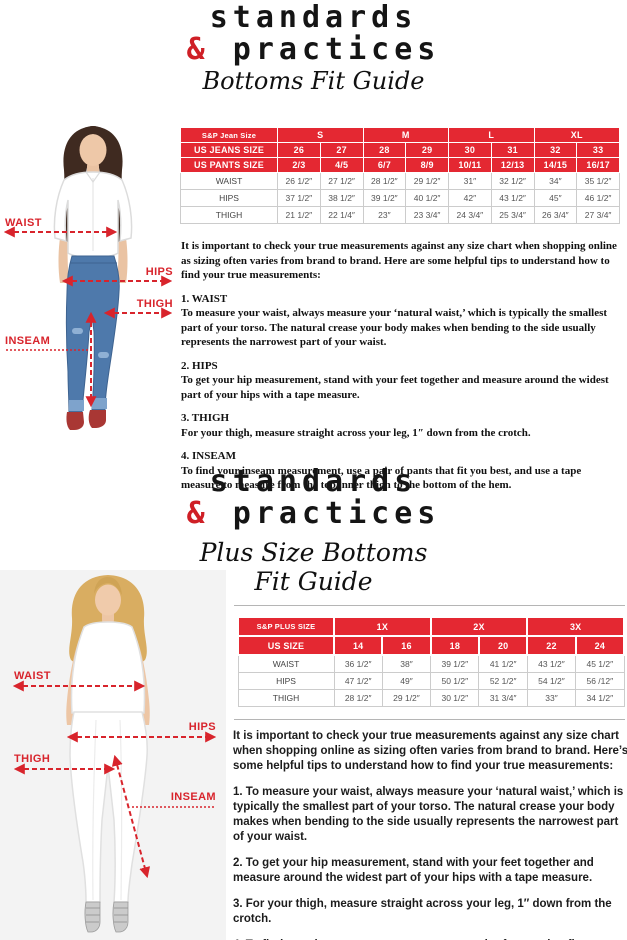 Image resolution: width=627 pixels, height=940 pixels. Describe the element at coordinates (400, 135) in the screenshot. I see `group-header-row: S&P Jean Size S M L XL` at that location.